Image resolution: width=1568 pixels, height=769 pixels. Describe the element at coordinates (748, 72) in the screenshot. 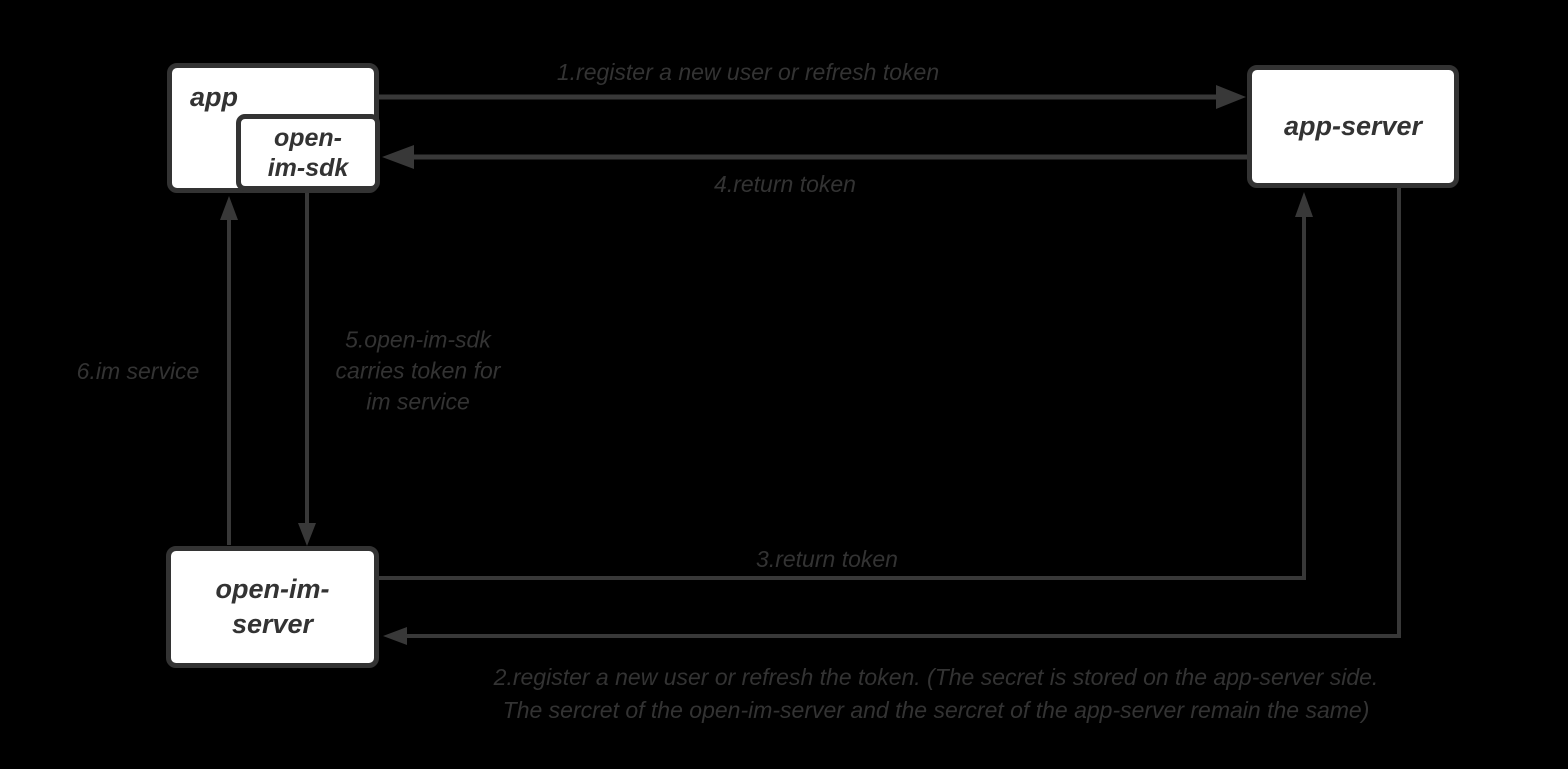

I see `edge-label-step1: 1.register a new user or refresh token` at that location.